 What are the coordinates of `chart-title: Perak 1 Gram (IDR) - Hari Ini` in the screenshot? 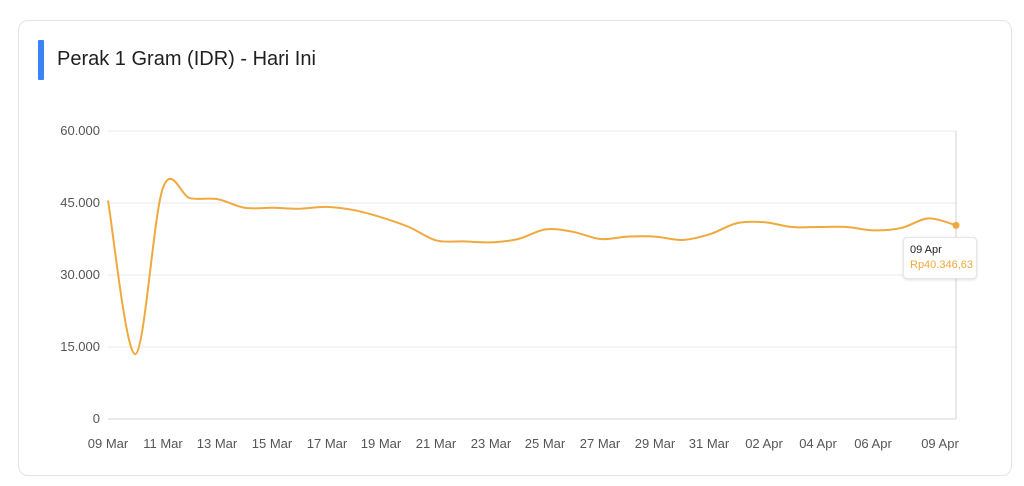 It's located at (186, 59).